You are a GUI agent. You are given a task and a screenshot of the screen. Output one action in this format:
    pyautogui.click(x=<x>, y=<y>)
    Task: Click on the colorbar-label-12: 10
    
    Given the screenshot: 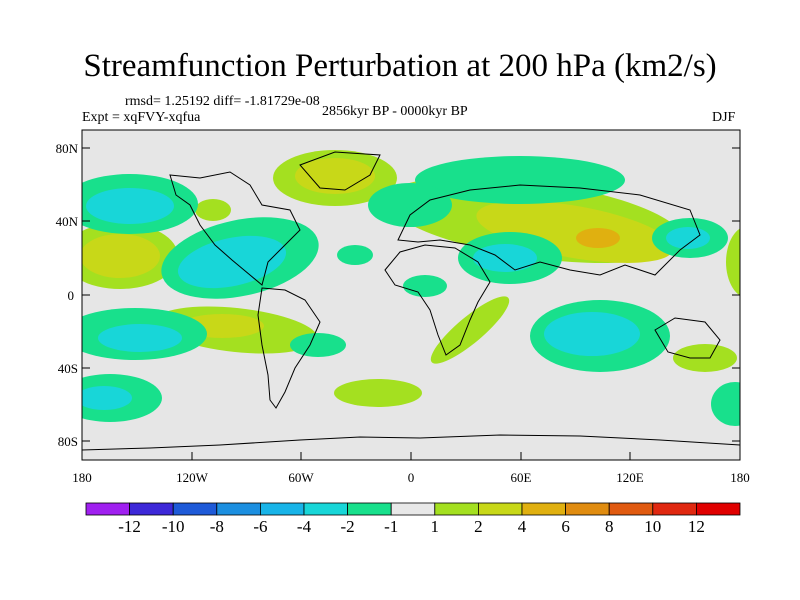 What is the action you would take?
    pyautogui.click(x=652, y=526)
    